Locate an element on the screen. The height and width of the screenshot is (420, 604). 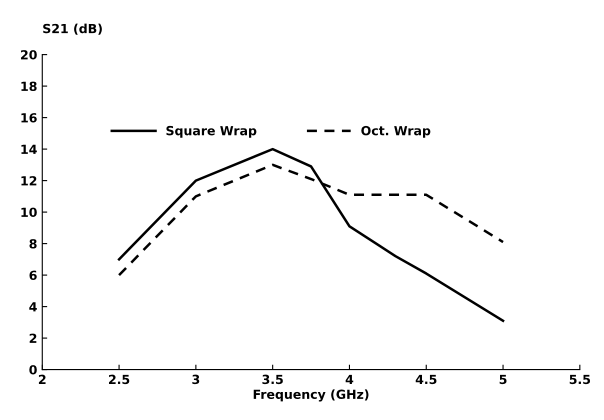
y-tick-label: 20 is located at coordinates (29, 55).